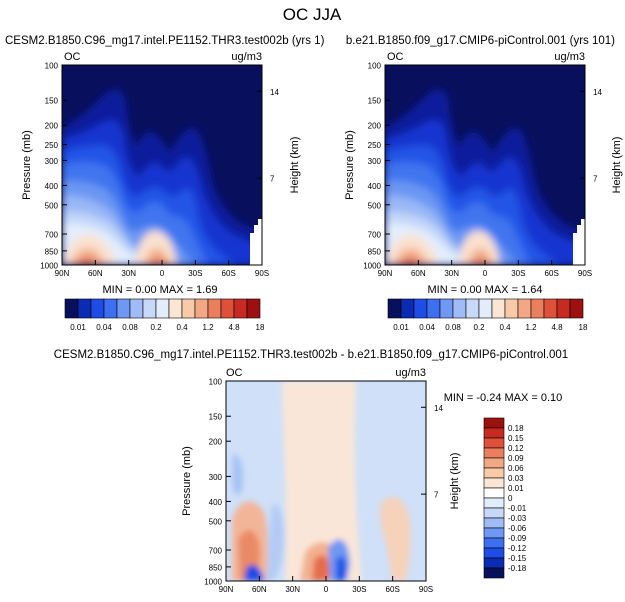 The height and width of the screenshot is (602, 625). Describe the element at coordinates (246, 57) in the screenshot. I see `panel-a-units: ug/m3` at that location.